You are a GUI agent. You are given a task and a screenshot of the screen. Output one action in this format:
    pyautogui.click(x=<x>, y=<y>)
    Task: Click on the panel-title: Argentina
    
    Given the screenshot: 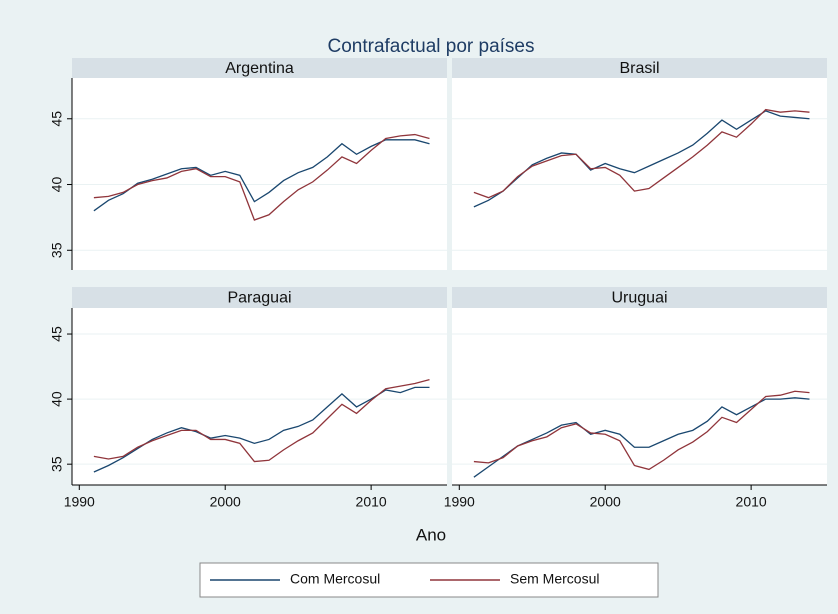 What is the action you would take?
    pyautogui.click(x=259, y=68)
    